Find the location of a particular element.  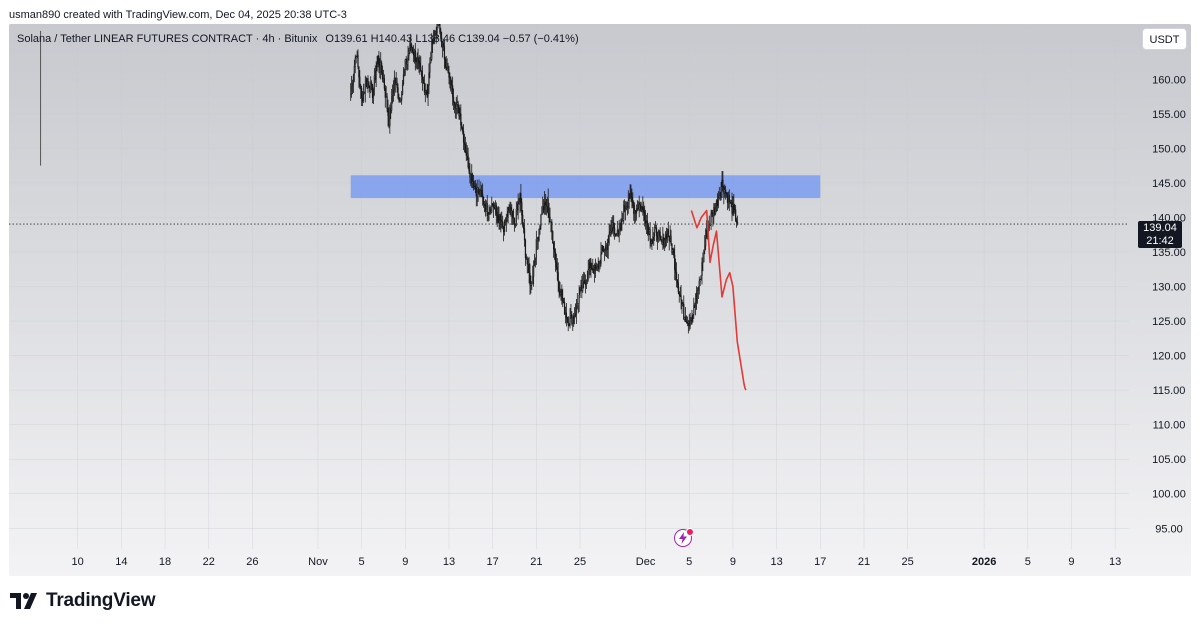

lightning-icon is located at coordinates (683, 538).